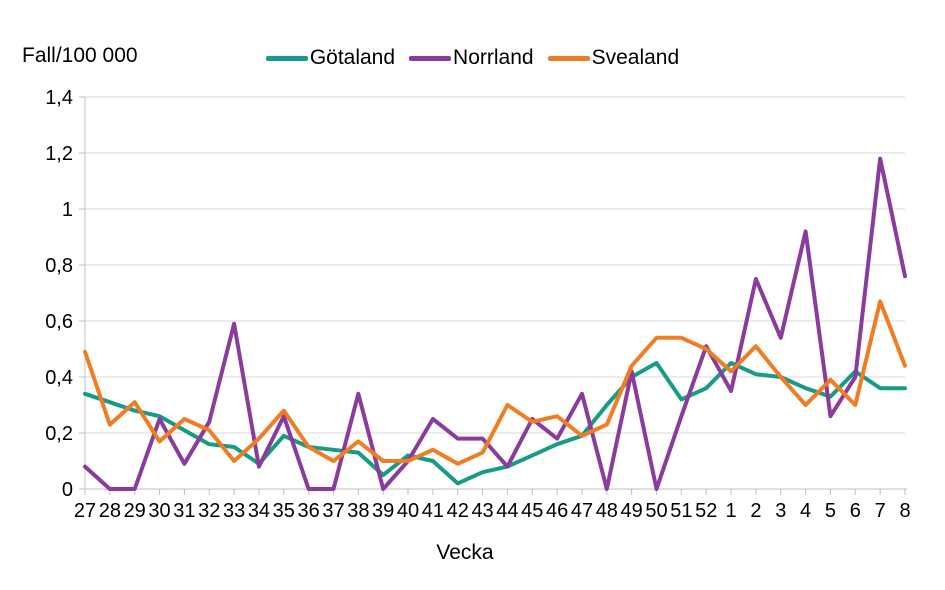 Image resolution: width=945 pixels, height=590 pixels. I want to click on x-axis-tick-label: 33, so click(234, 511).